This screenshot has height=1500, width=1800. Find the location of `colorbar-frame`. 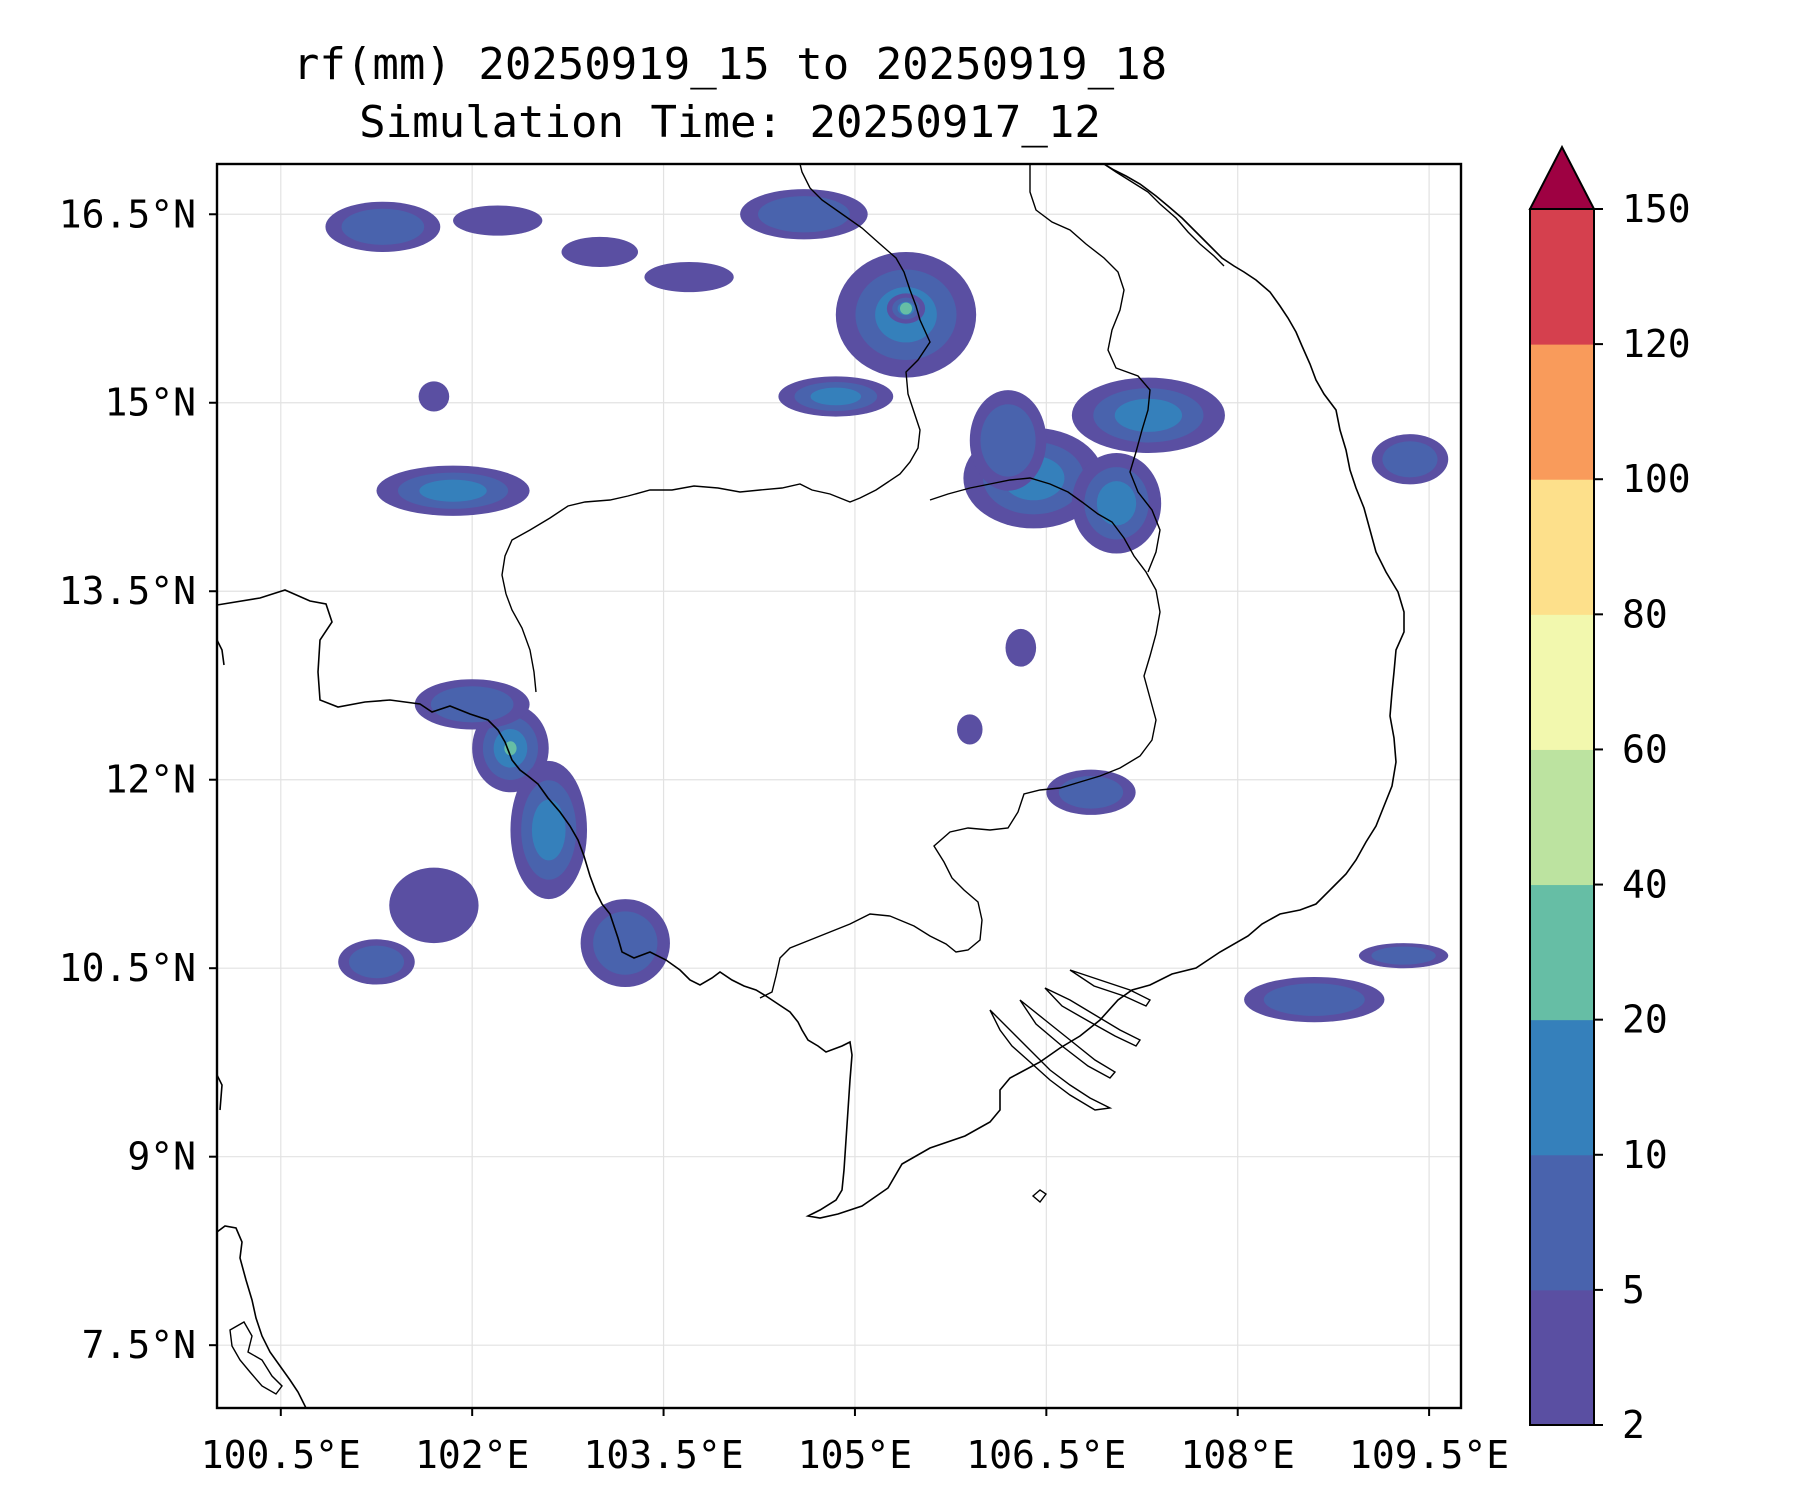

colorbar-frame is located at coordinates (1562, 817).